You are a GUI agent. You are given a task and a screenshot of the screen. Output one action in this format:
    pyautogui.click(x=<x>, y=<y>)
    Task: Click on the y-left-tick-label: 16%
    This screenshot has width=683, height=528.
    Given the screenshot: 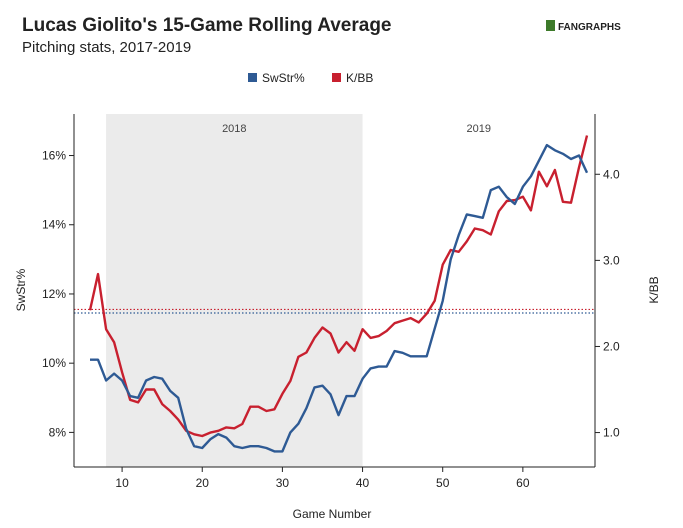 What is the action you would take?
    pyautogui.click(x=54, y=156)
    